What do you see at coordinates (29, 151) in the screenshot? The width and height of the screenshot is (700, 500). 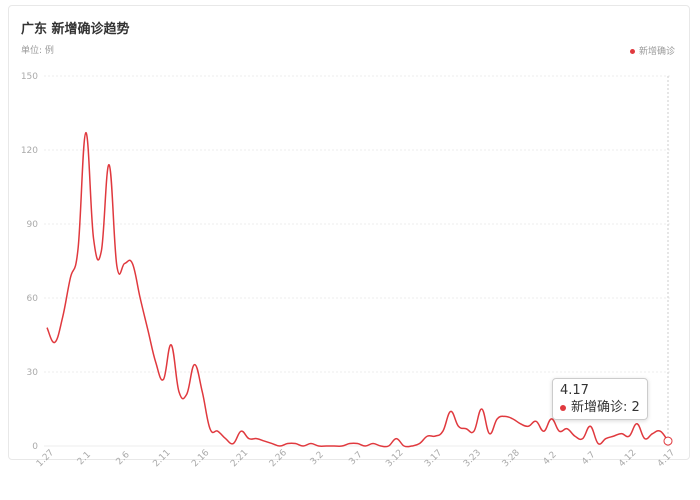 I see `y-tick-label: 120` at bounding box center [29, 151].